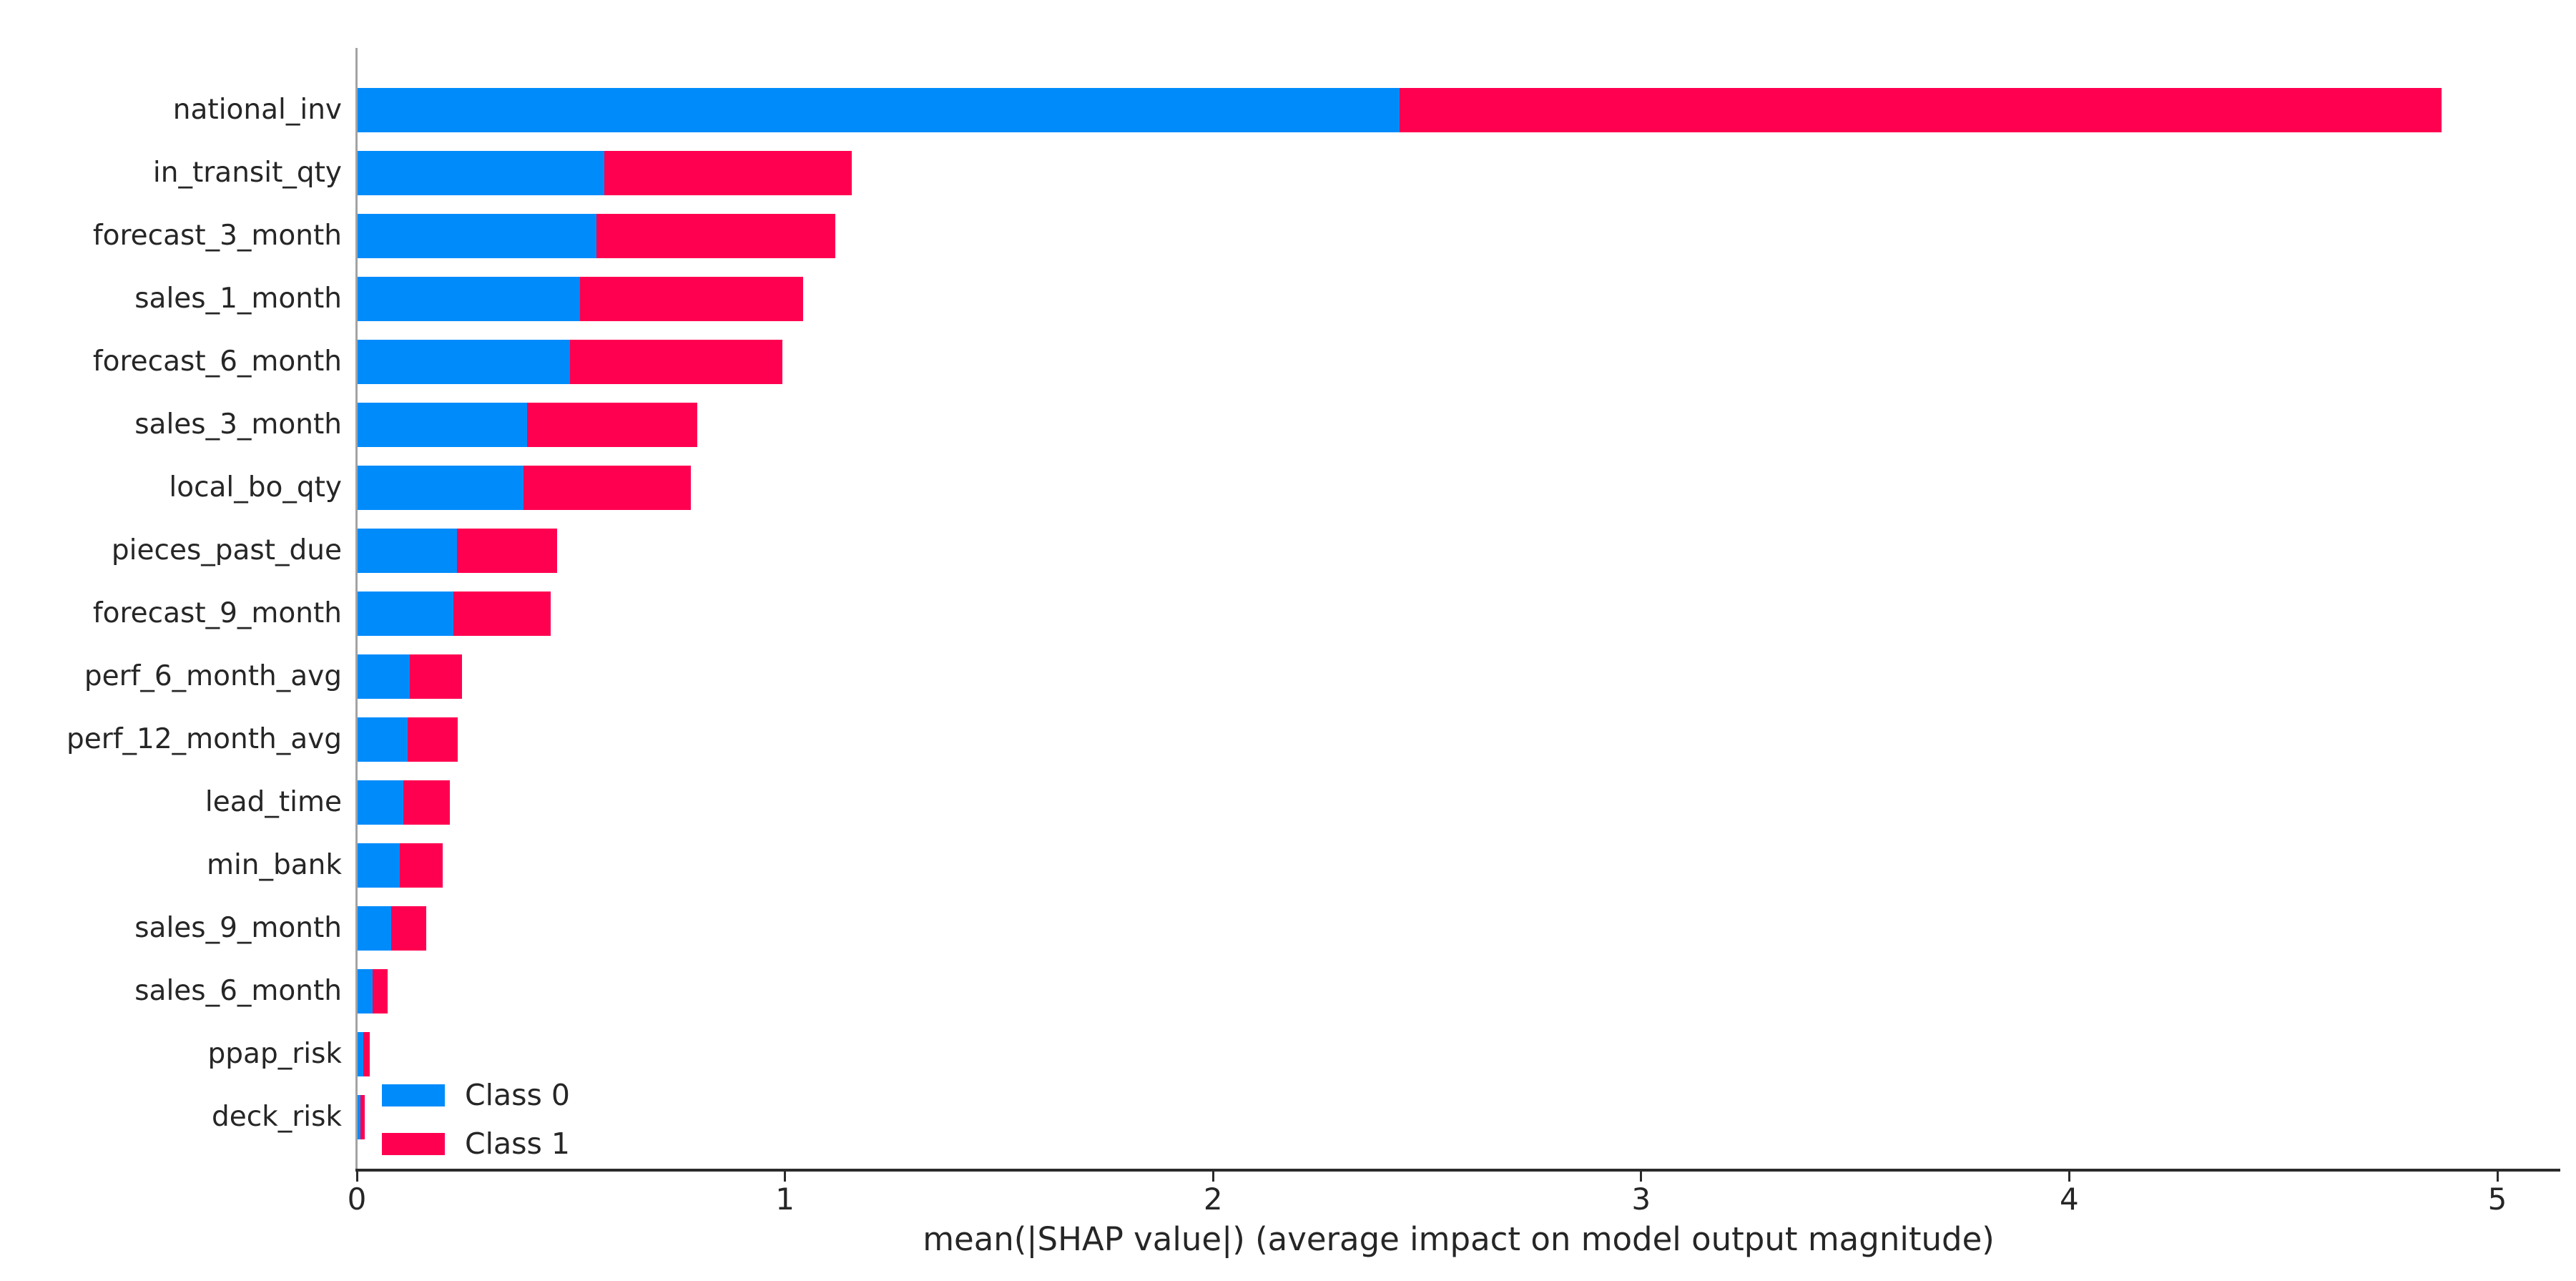 The width and height of the screenshot is (2576, 1281). Describe the element at coordinates (217, 613) in the screenshot. I see `feature-label: forecast_9_month` at that location.